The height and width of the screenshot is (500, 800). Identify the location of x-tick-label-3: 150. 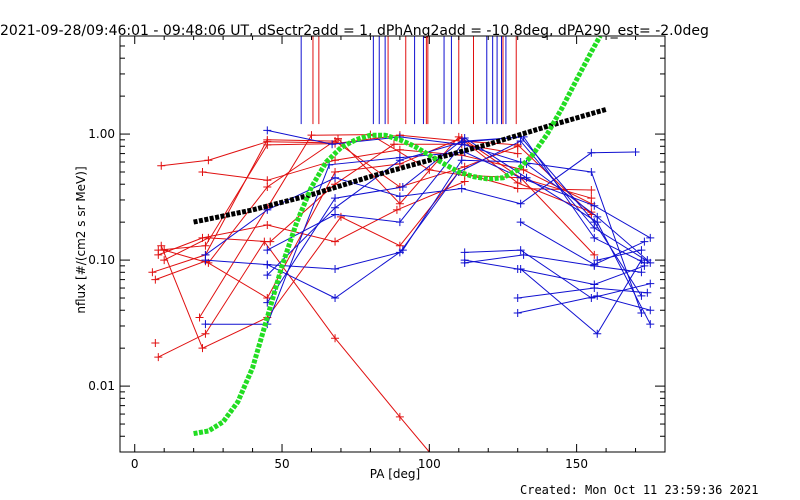
(576, 464).